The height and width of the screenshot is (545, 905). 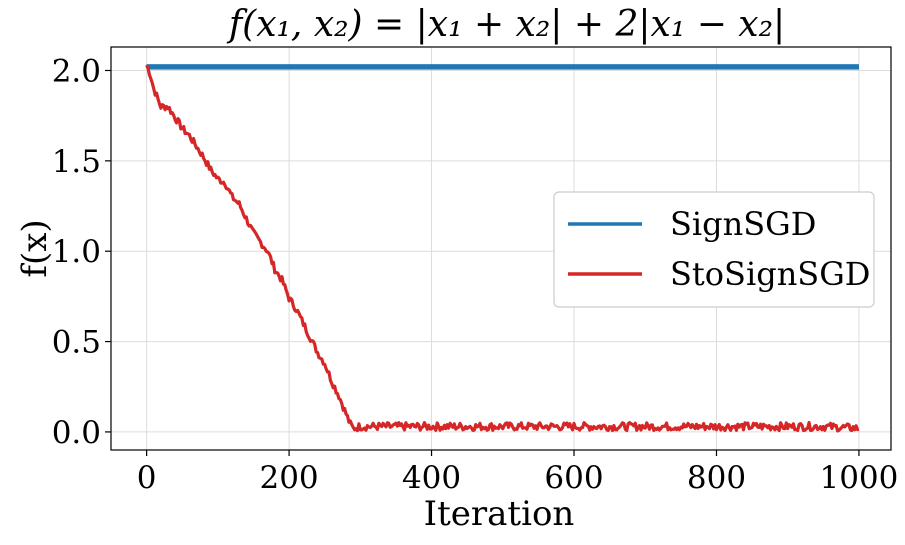 I want to click on y-tick-label: 2.0, so click(x=76, y=71).